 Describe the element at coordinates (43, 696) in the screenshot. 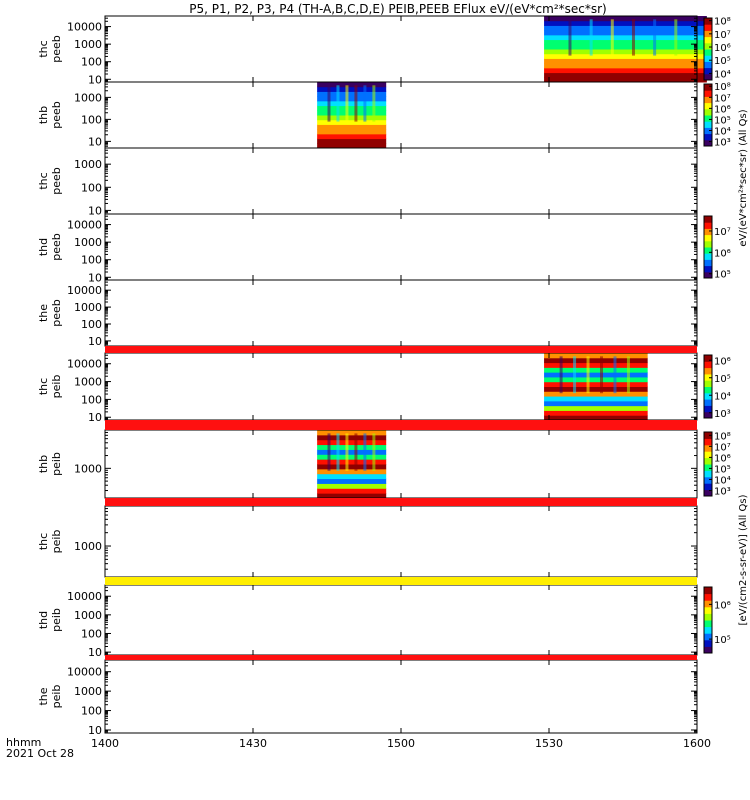

I see `panel-probe-label: the` at that location.